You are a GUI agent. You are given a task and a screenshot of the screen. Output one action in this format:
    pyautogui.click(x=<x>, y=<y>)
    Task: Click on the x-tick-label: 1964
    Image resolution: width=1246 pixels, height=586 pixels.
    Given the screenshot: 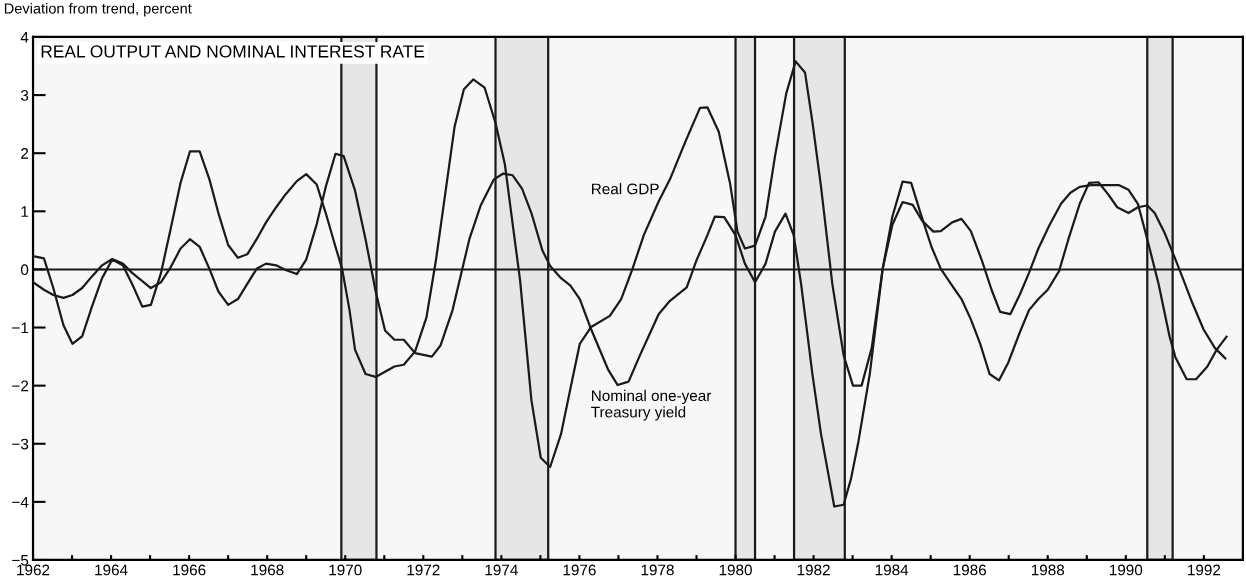 What is the action you would take?
    pyautogui.click(x=111, y=570)
    